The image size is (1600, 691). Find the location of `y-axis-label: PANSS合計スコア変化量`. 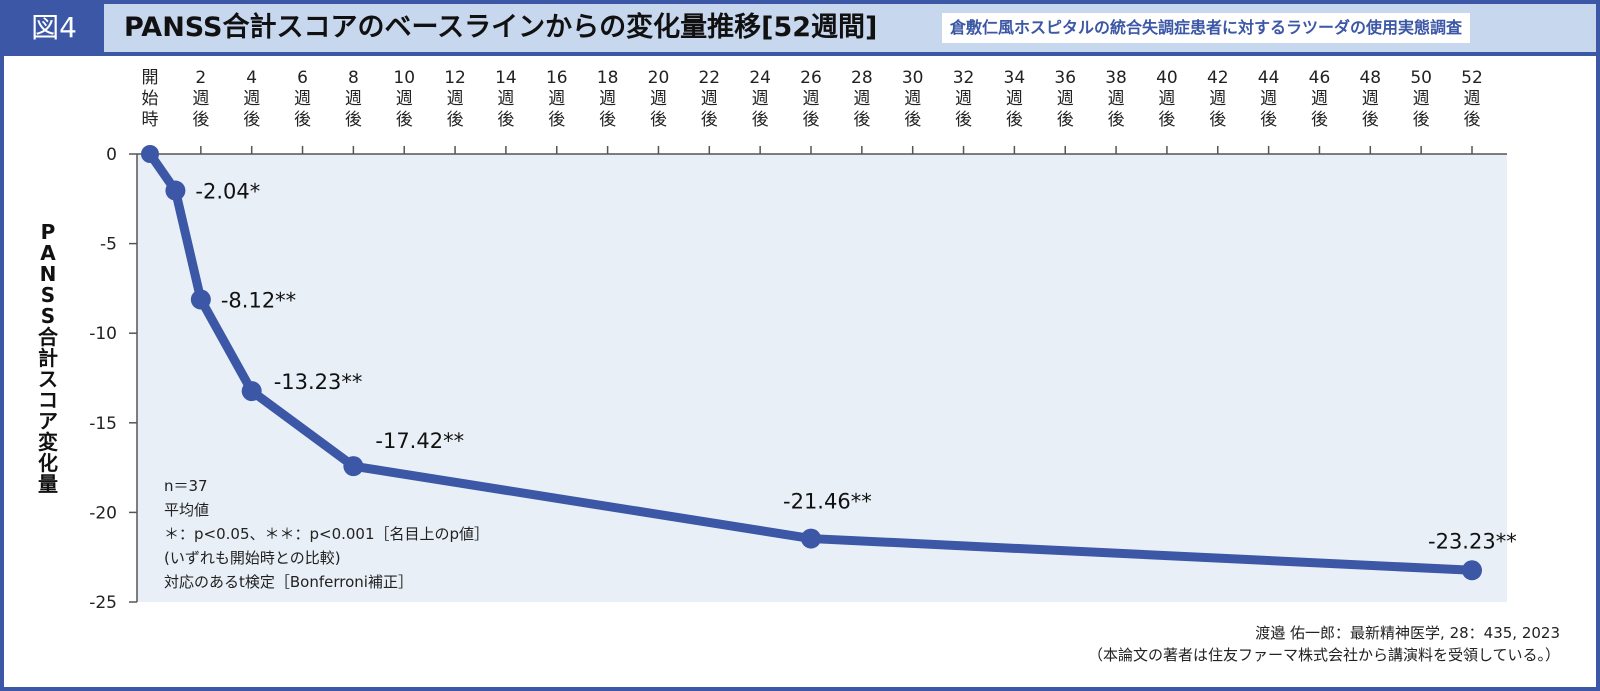

y-axis-label: PANSS合計スコア変化量 is located at coordinates (48, 358).